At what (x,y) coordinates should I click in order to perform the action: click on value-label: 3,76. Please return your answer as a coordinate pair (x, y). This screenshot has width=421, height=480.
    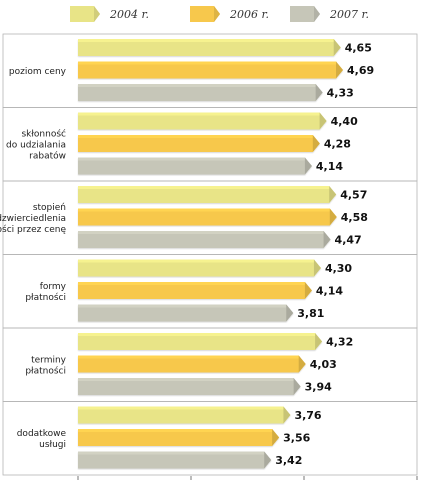
    Looking at the image, I should click on (307, 415).